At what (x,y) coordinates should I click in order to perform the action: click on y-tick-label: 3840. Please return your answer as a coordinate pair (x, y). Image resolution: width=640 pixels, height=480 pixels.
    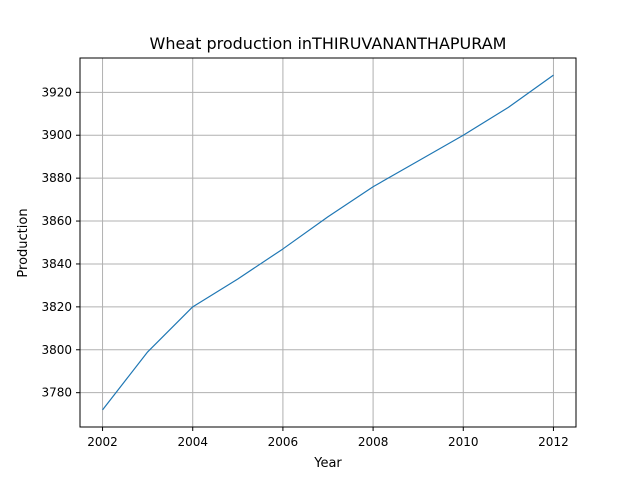
    Looking at the image, I should click on (56, 264).